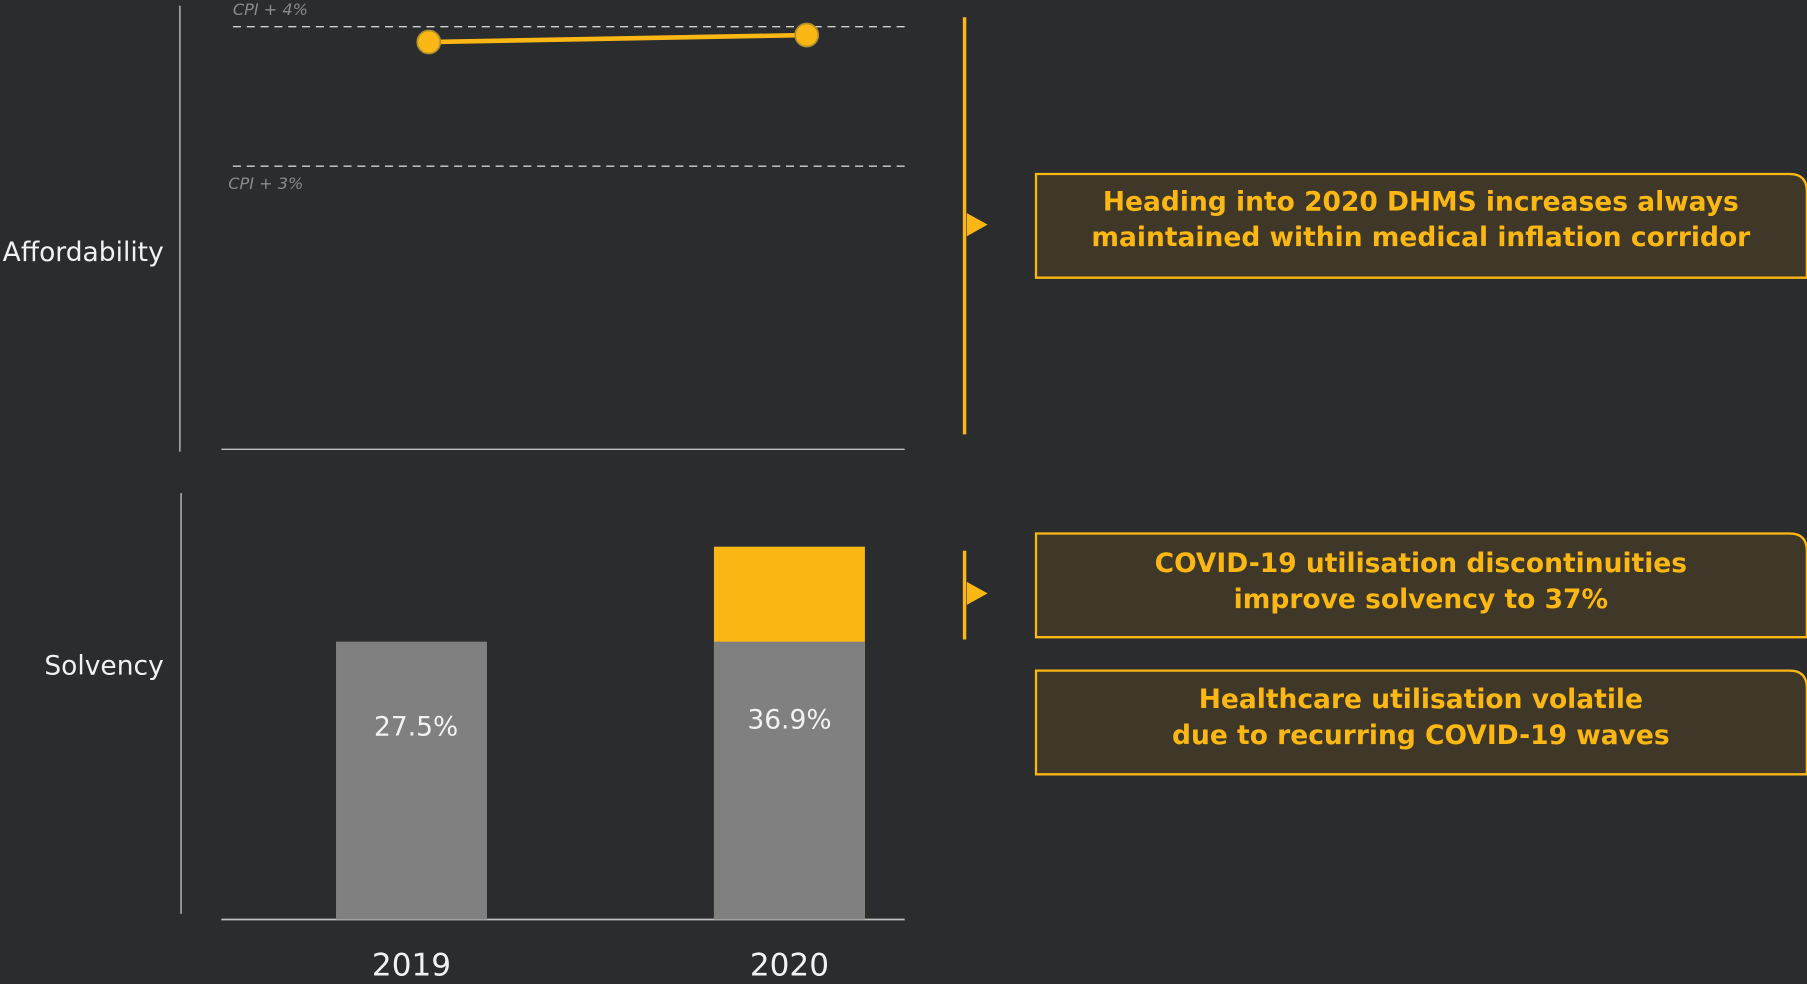 Image resolution: width=1807 pixels, height=984 pixels. What do you see at coordinates (83, 252) in the screenshot?
I see `row-label: Affordability` at bounding box center [83, 252].